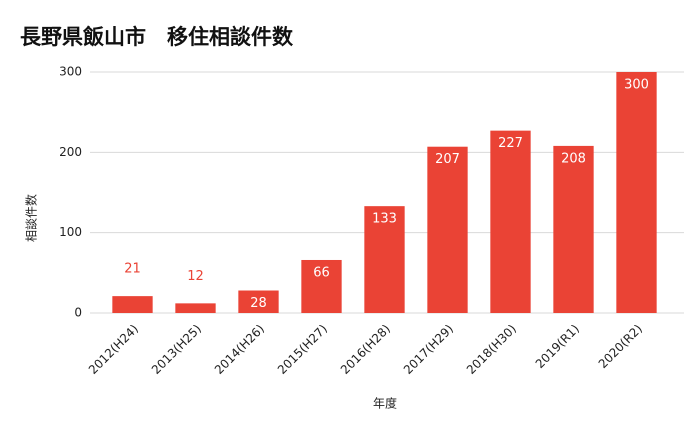  What do you see at coordinates (157, 37) in the screenshot?
I see `chart-title: 長野県飯山市 移住相談件数` at bounding box center [157, 37].